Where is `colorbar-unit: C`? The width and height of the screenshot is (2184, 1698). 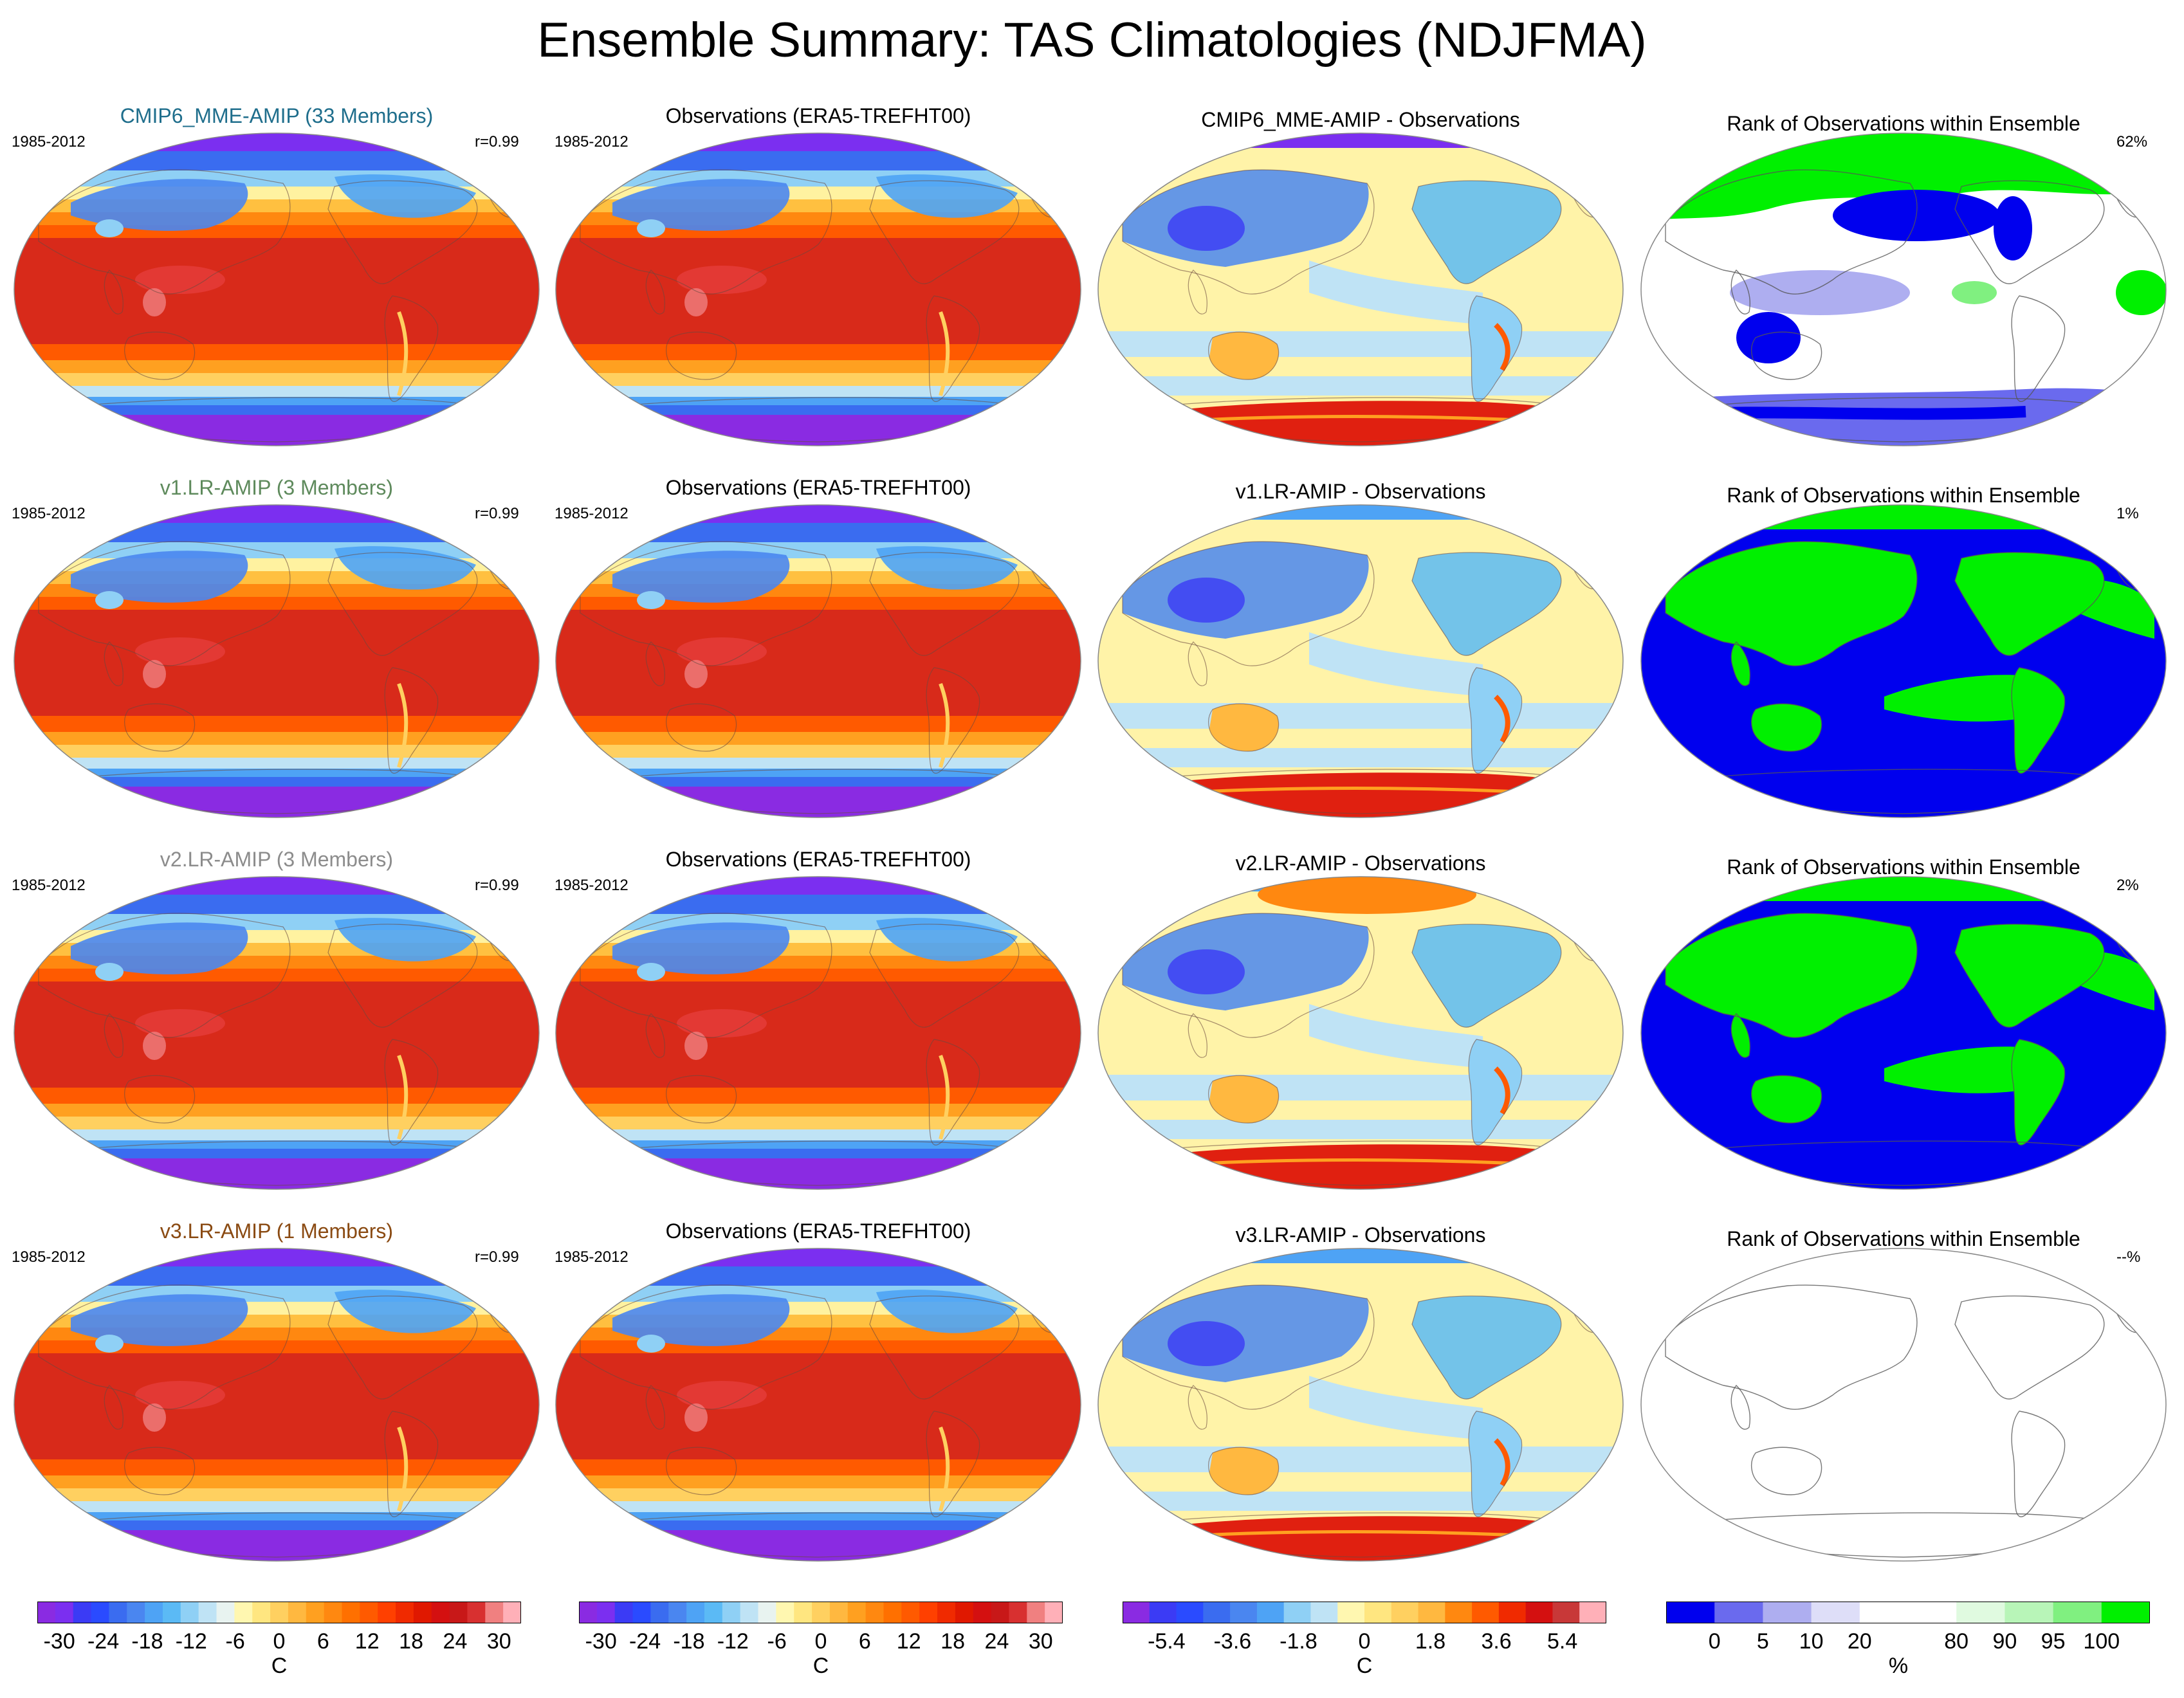
colorbar-unit: C is located at coordinates (820, 1666).